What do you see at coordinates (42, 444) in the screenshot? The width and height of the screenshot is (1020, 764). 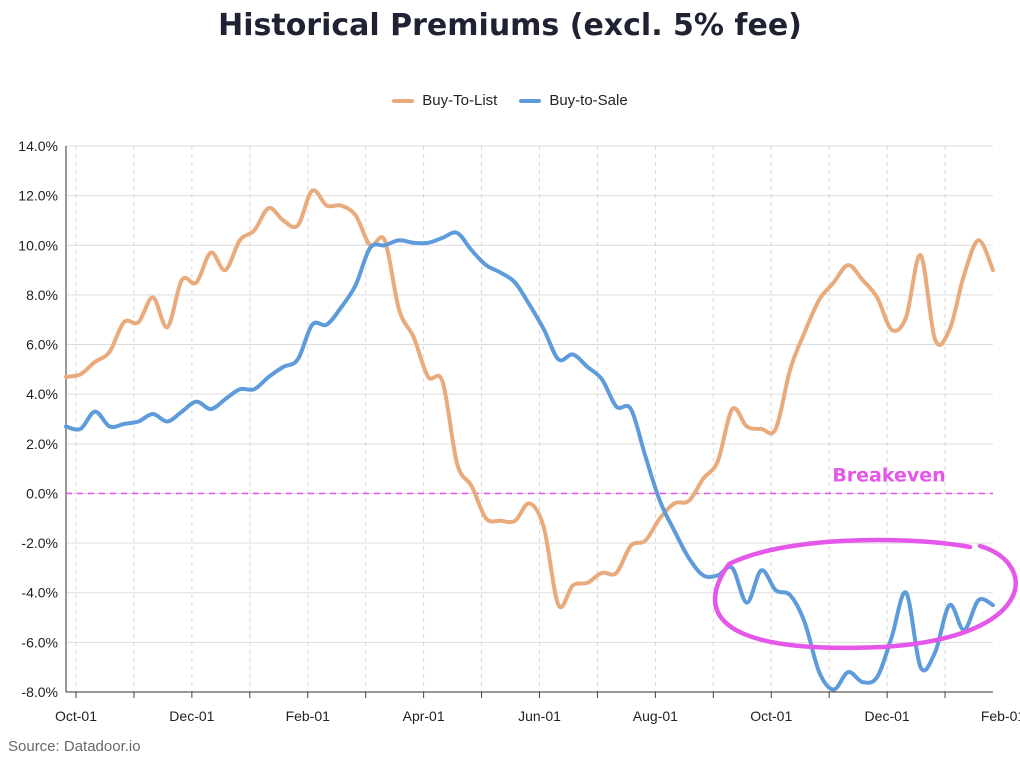 I see `y-tick-label: 2.0%` at bounding box center [42, 444].